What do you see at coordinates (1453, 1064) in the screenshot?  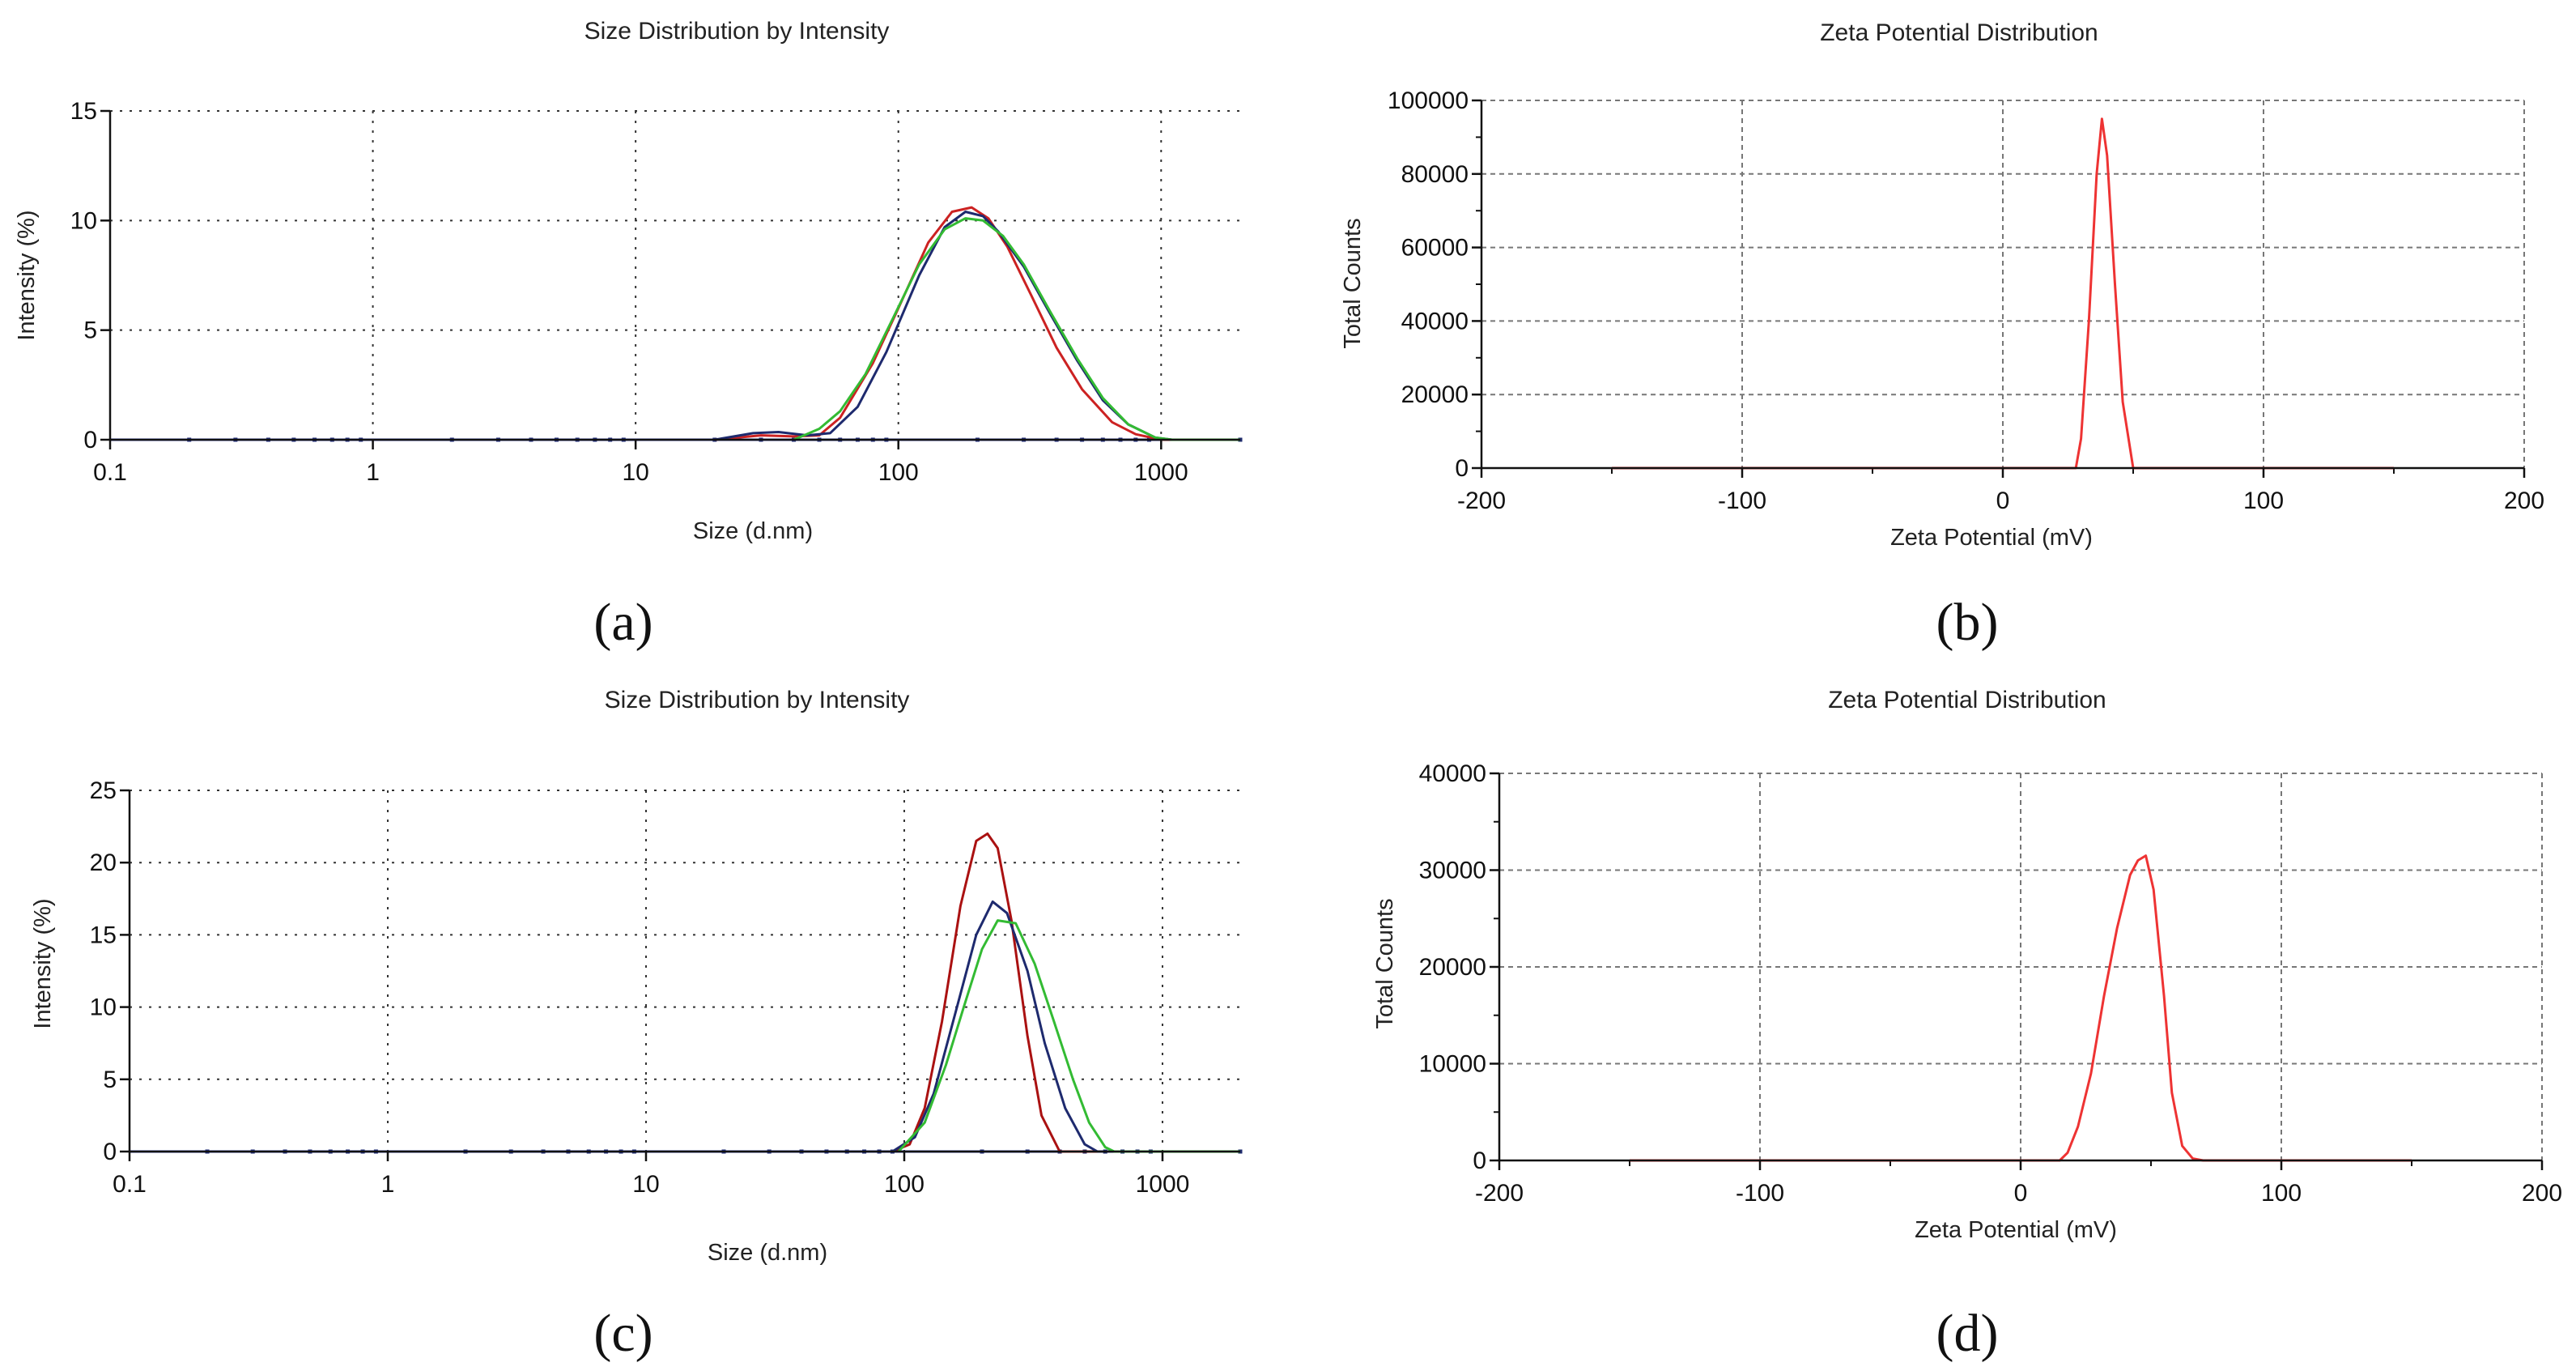 I see `y-tick-label: 10000` at bounding box center [1453, 1064].